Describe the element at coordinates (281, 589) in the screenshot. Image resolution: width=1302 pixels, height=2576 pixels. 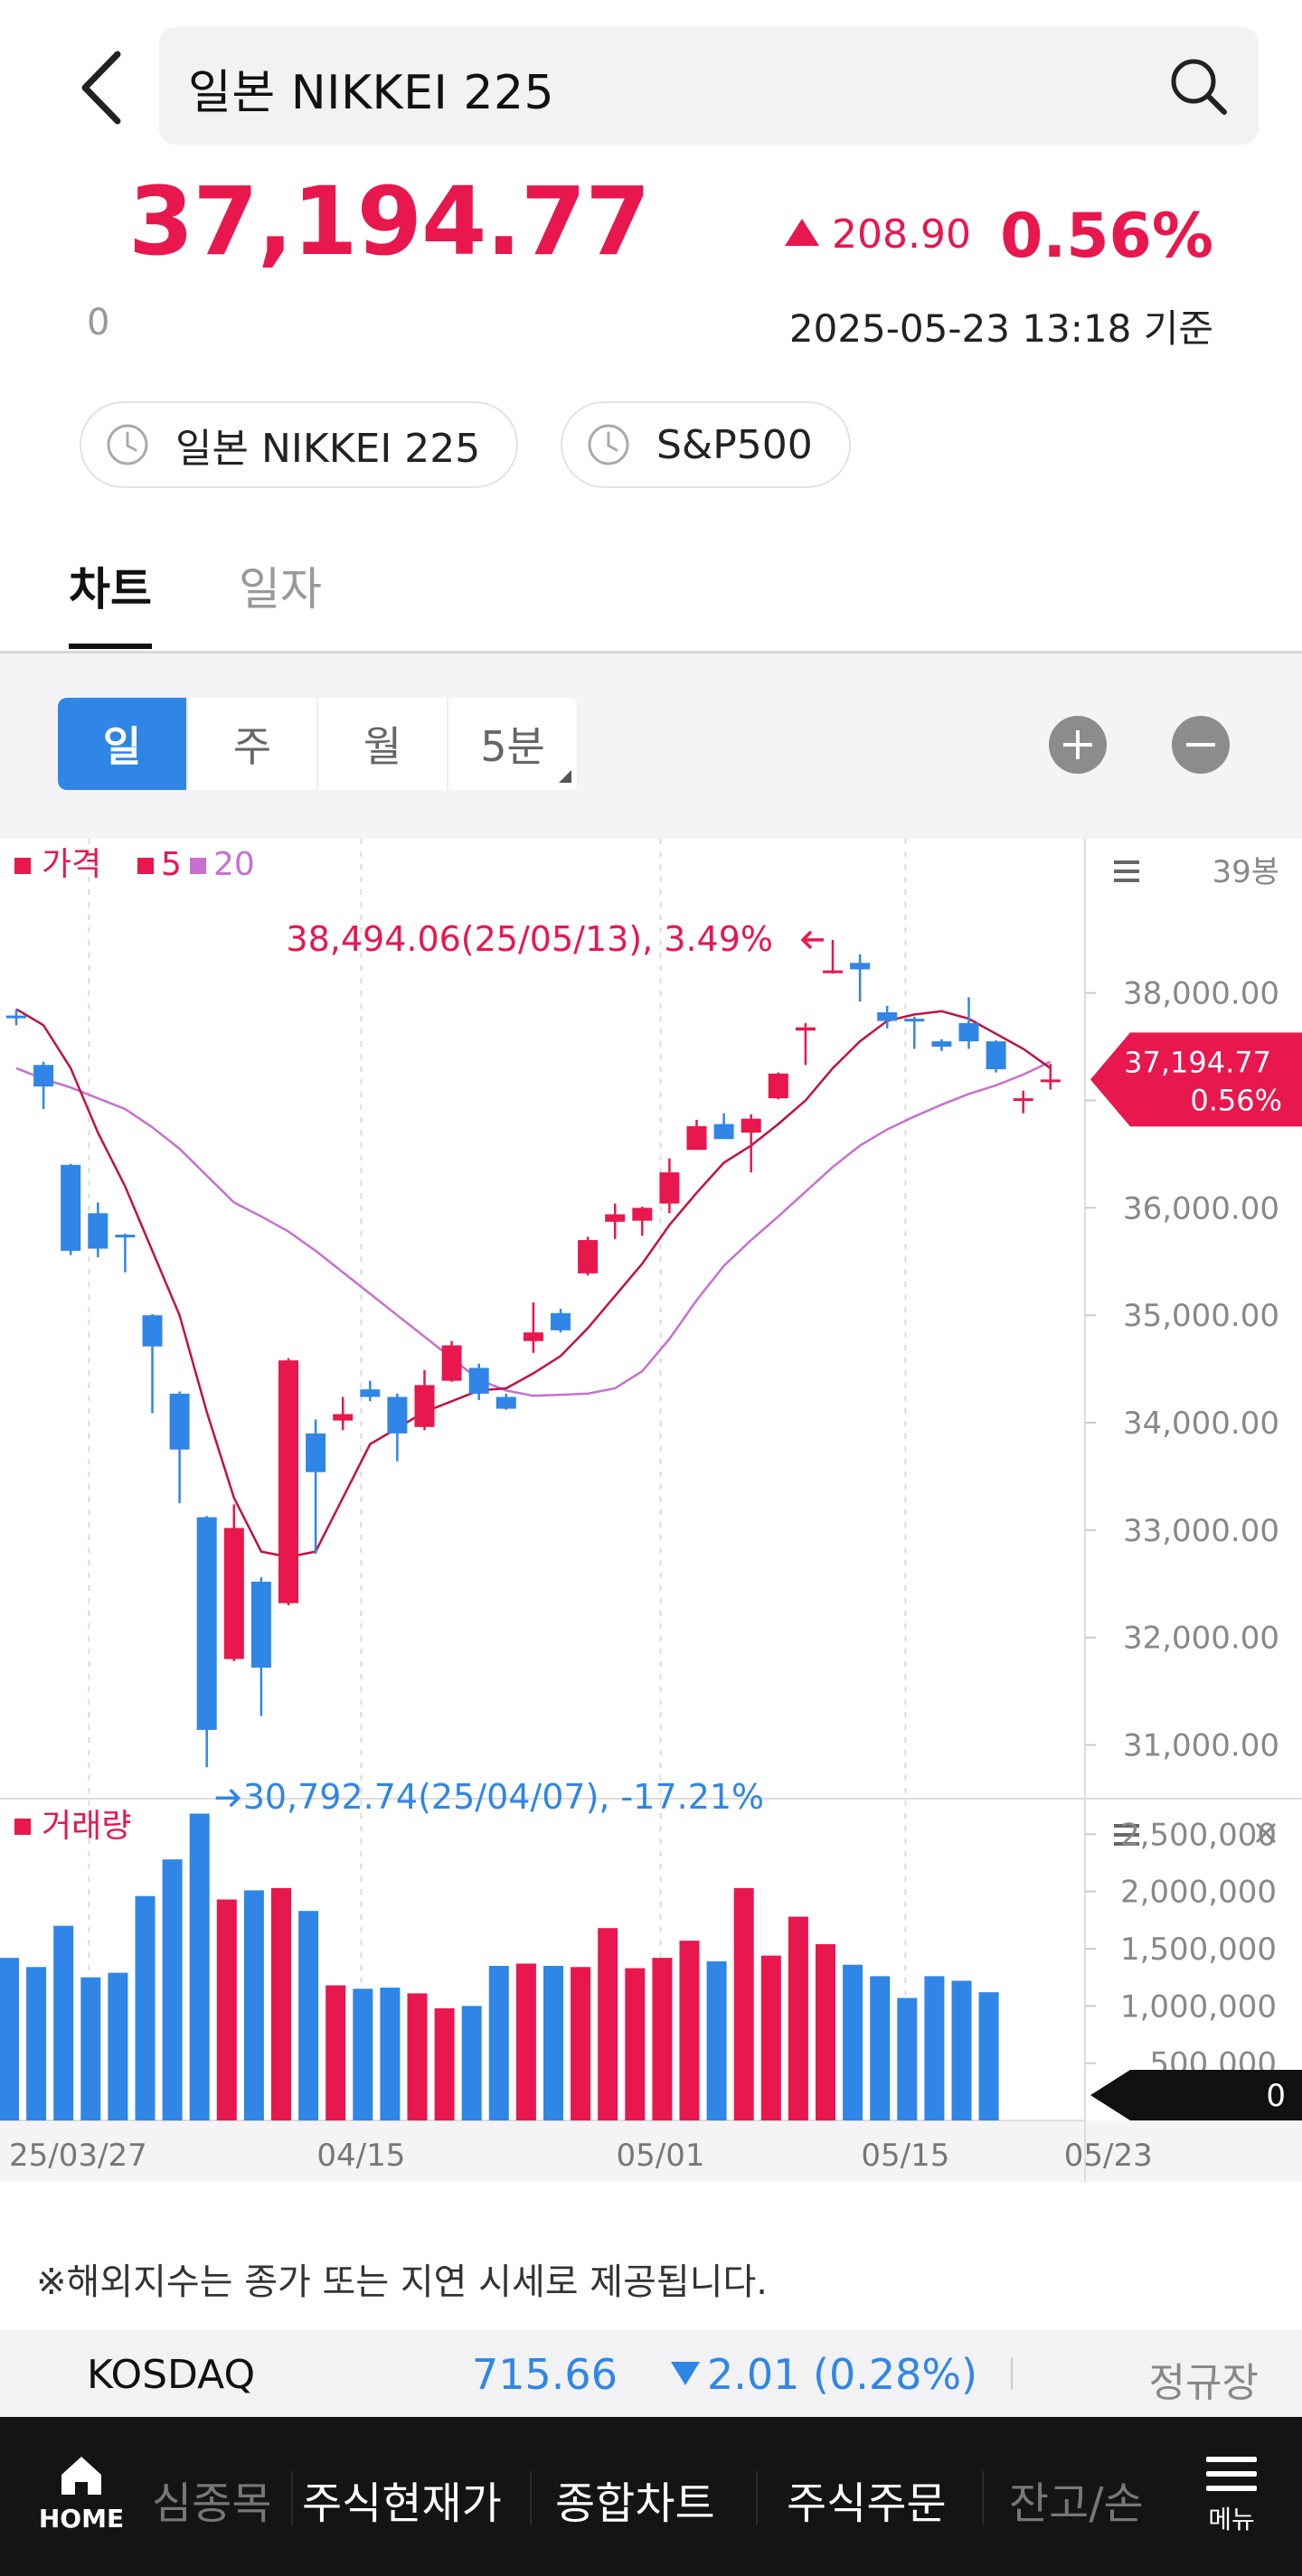
I see `tab-daily: 일자` at that location.